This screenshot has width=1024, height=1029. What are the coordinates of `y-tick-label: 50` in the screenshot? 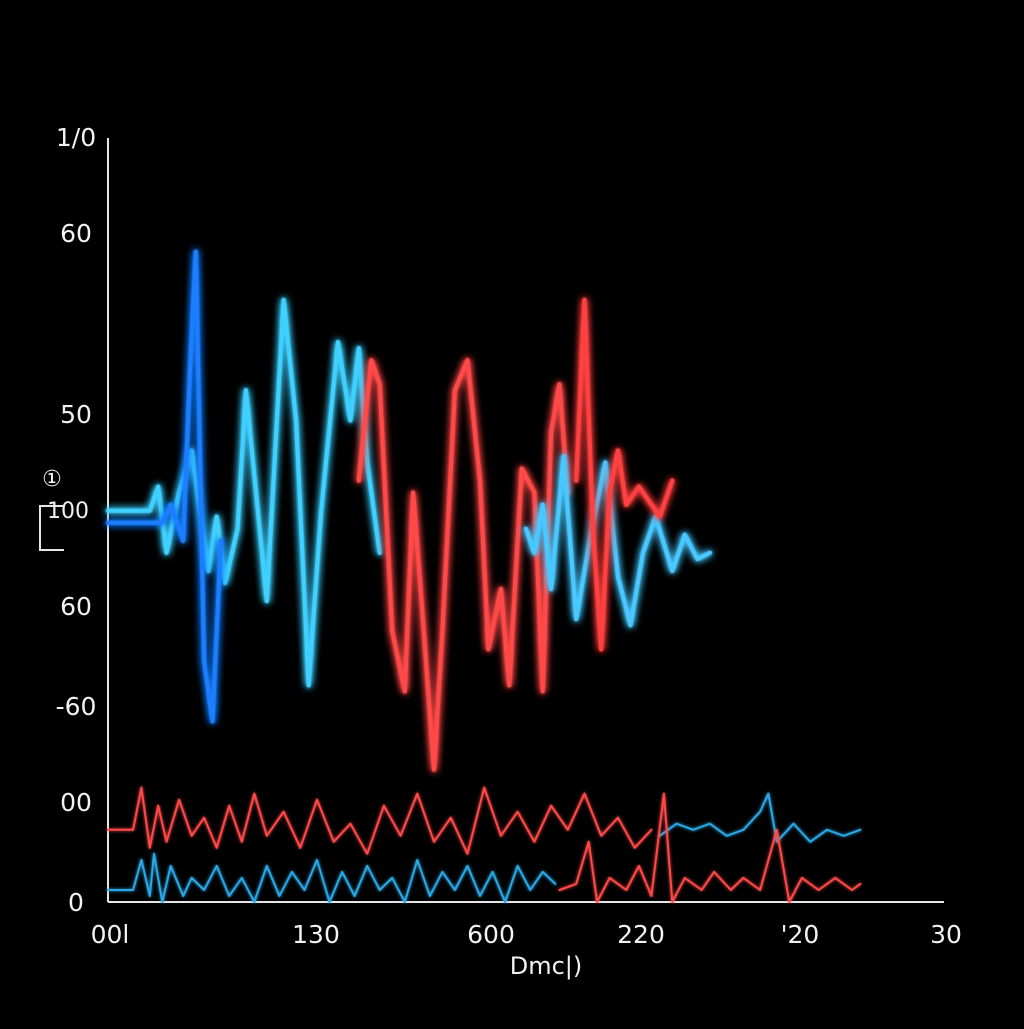 It's located at (76, 414).